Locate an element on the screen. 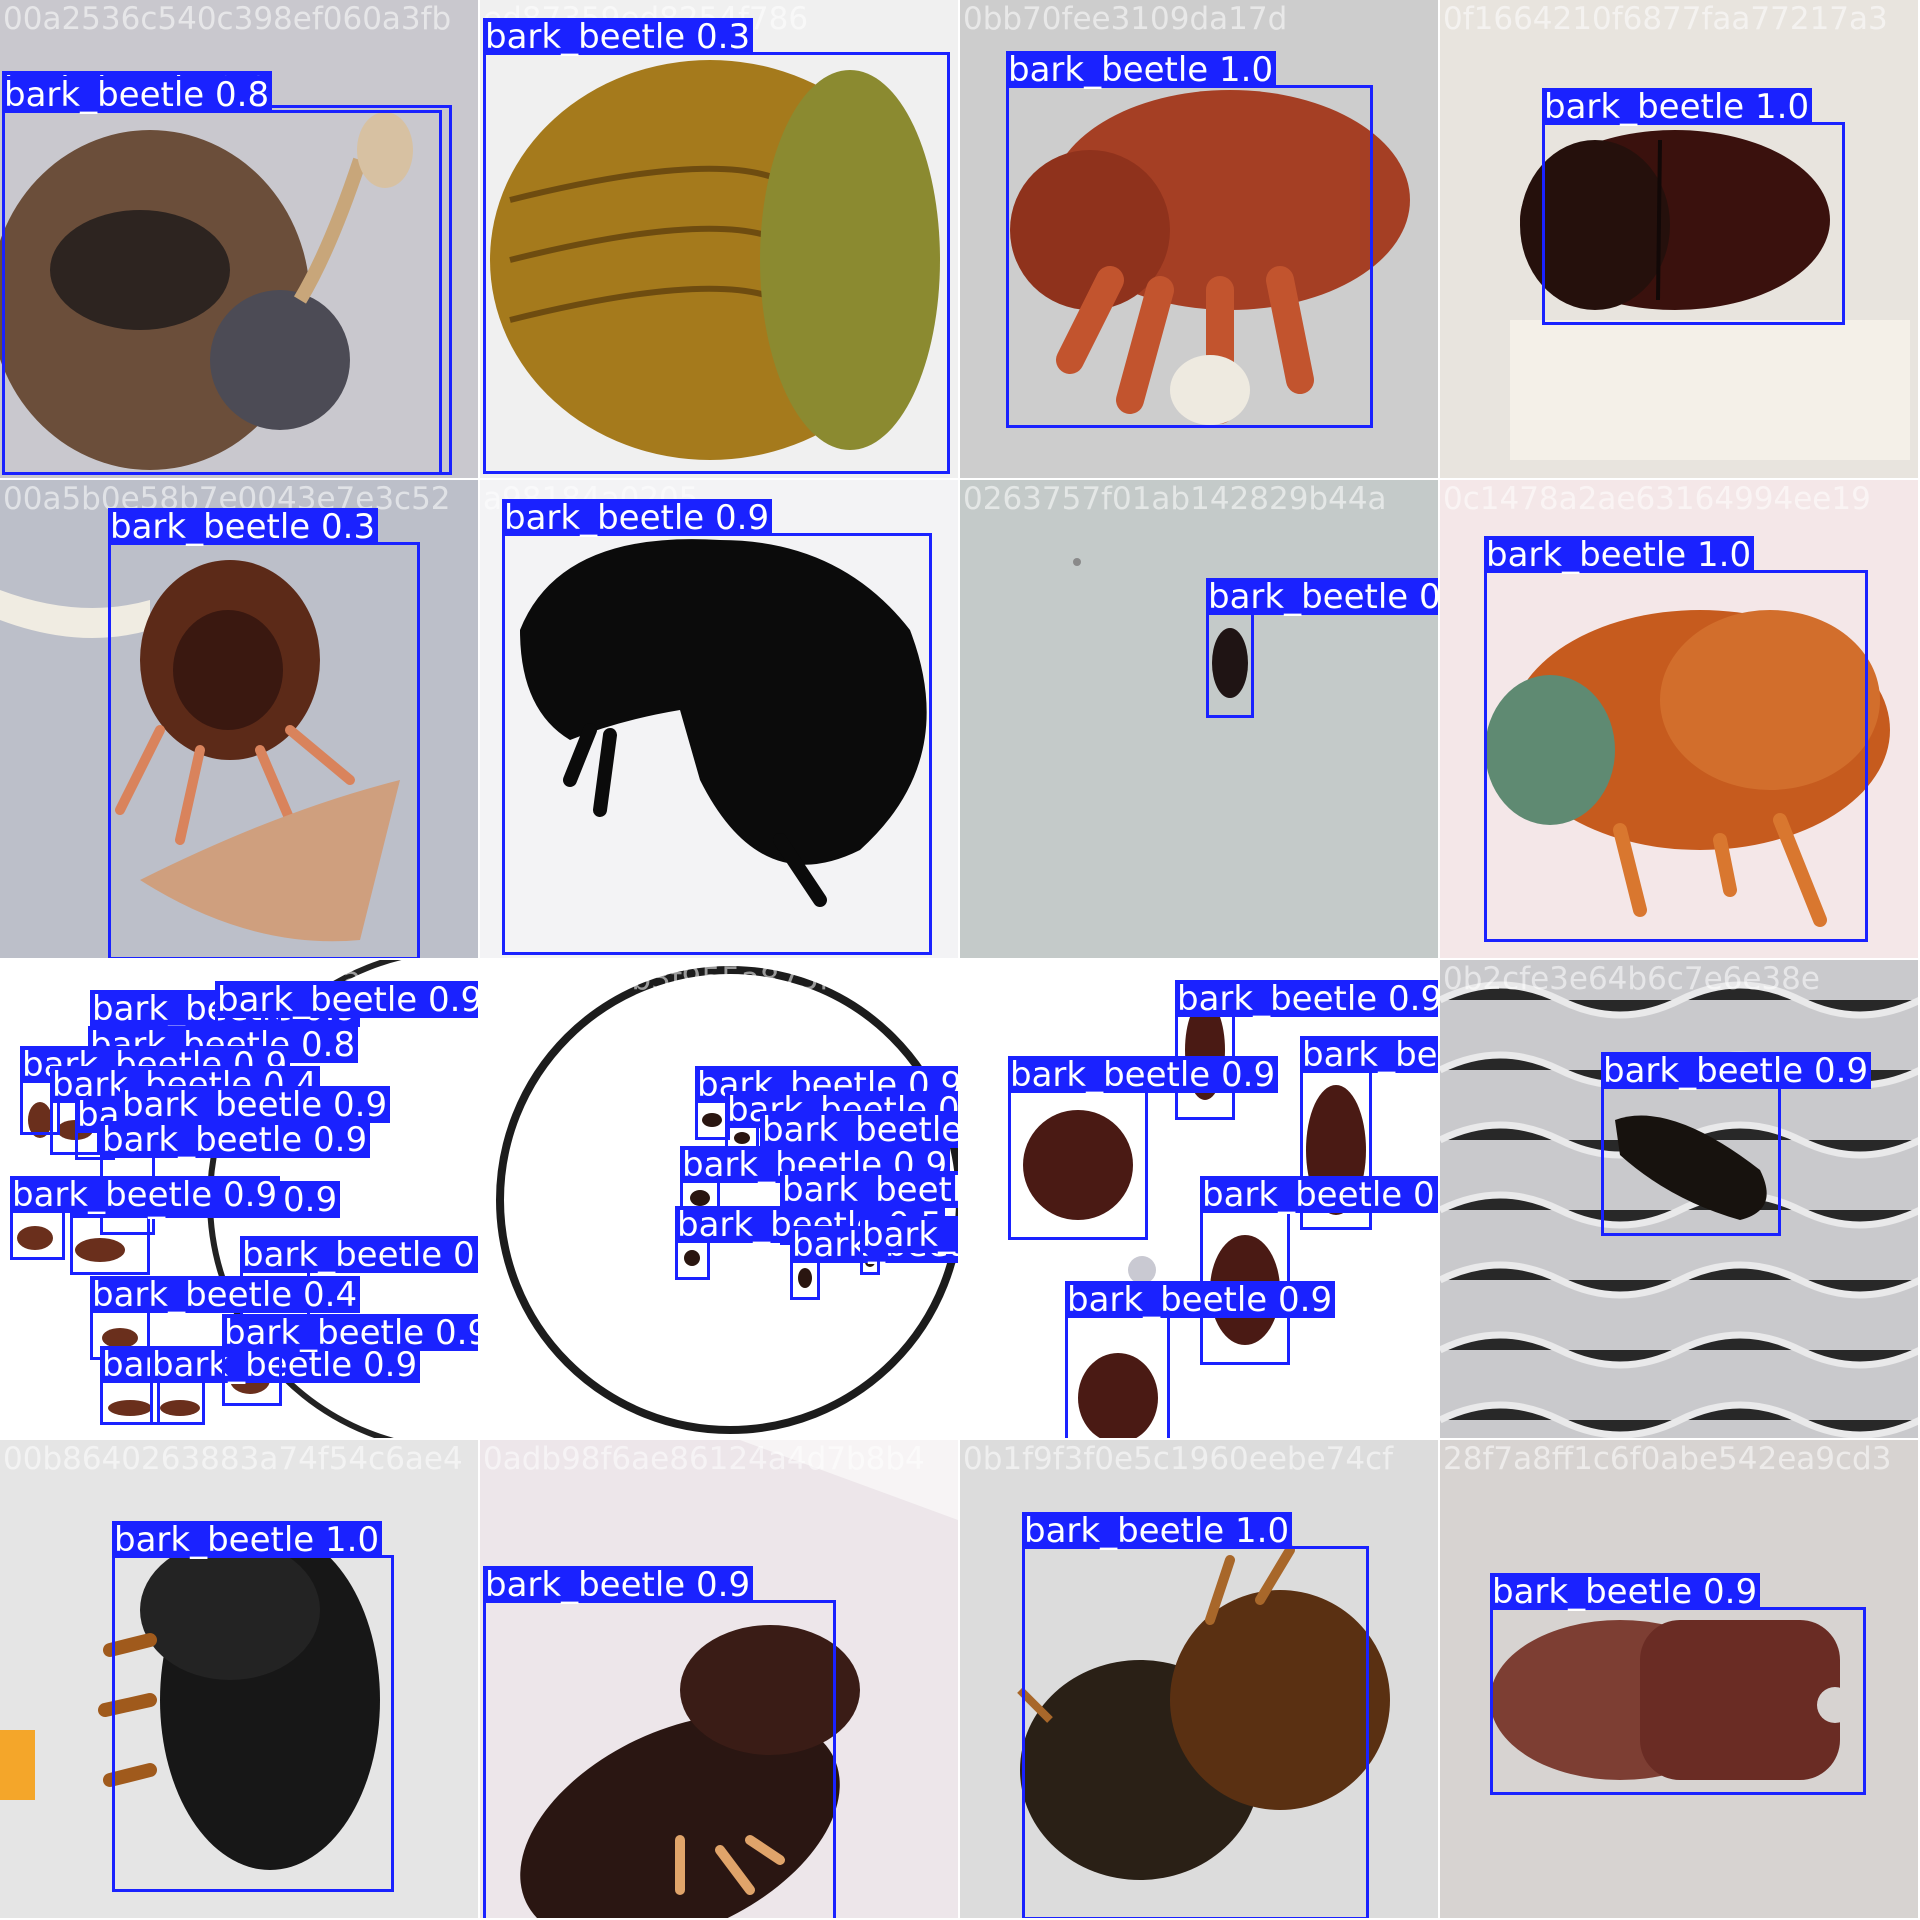  mosaic-tile: 0c1478a2ae63164994ee19 bark_beetle 1.0 is located at coordinates (1679, 719).